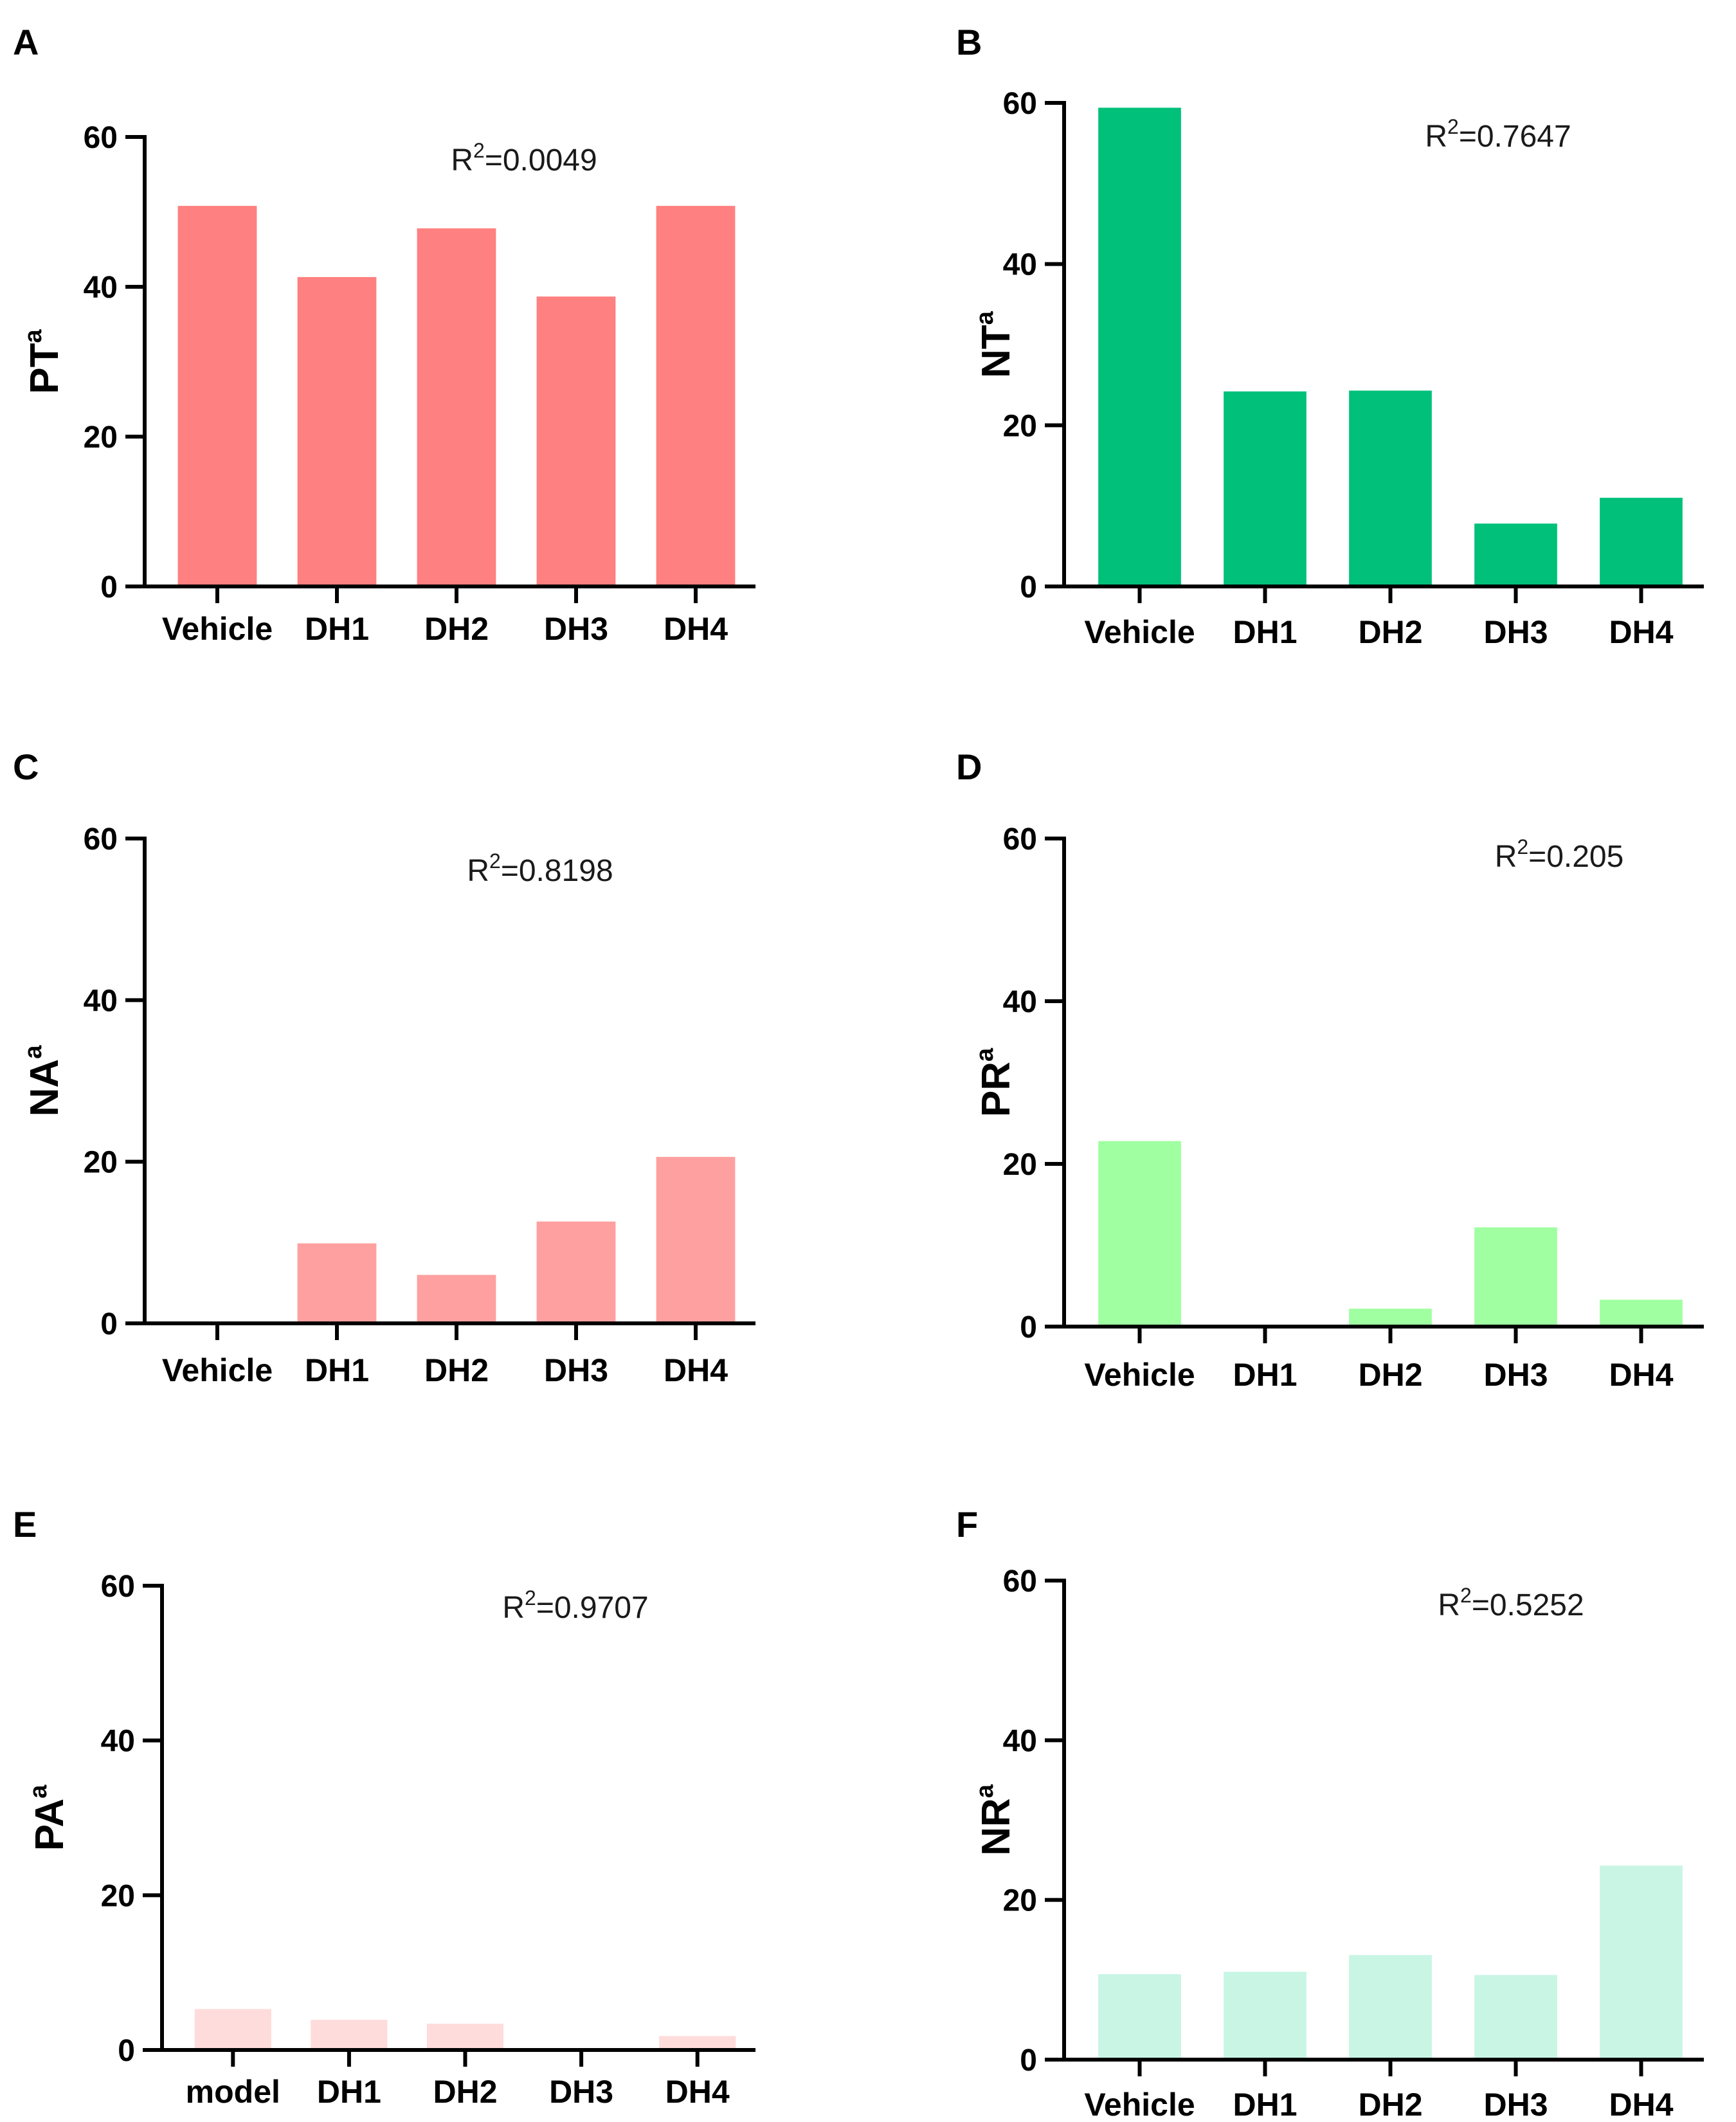  Describe the element at coordinates (26, 42) in the screenshot. I see `panel-letter: A` at that location.